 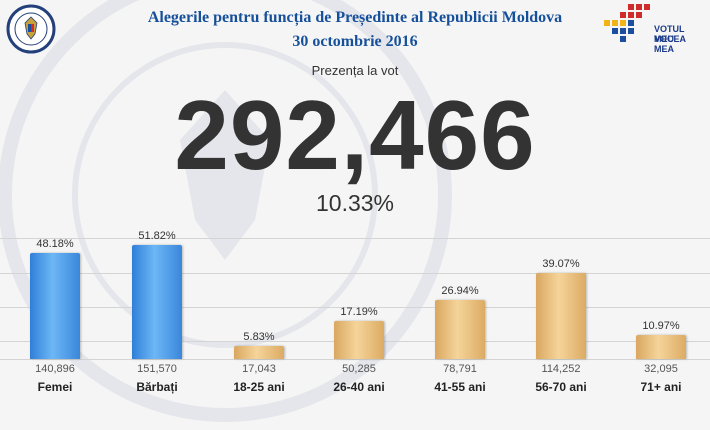 What do you see at coordinates (355, 41) in the screenshot?
I see `election-date: 30 octombrie 2016` at bounding box center [355, 41].